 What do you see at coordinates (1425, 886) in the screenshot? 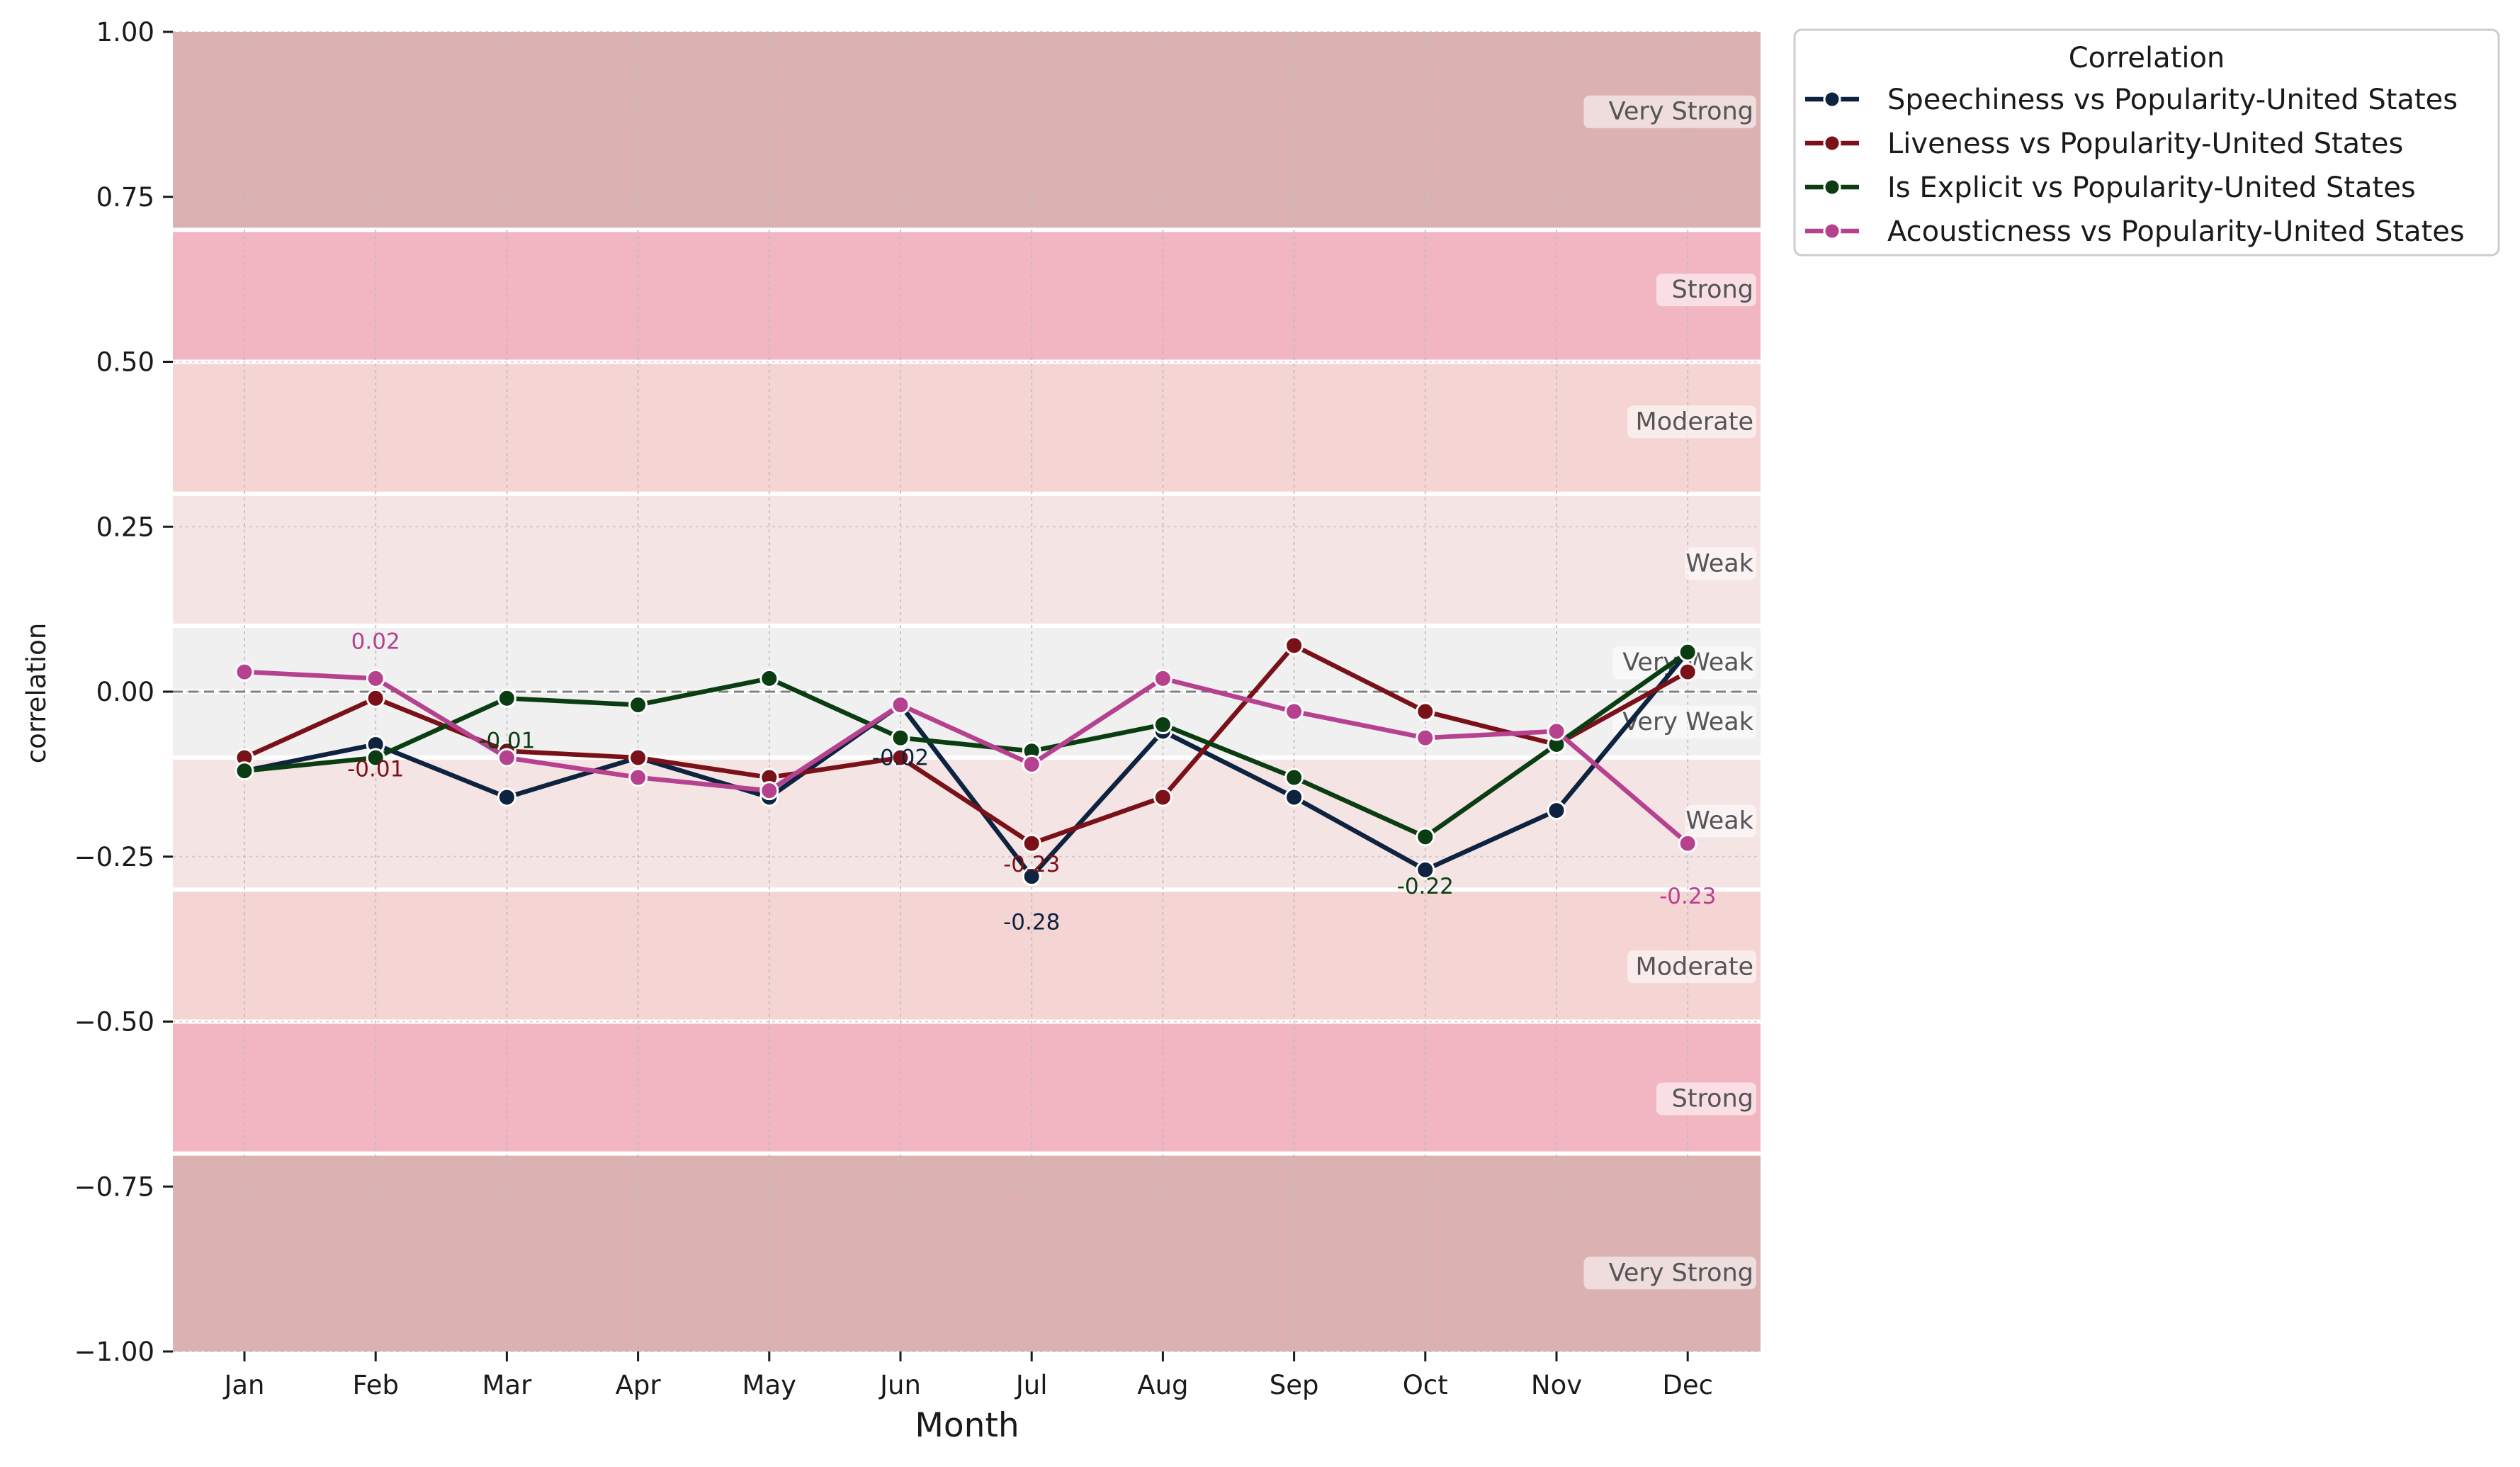
I see `data-label: -0.22` at bounding box center [1425, 886].